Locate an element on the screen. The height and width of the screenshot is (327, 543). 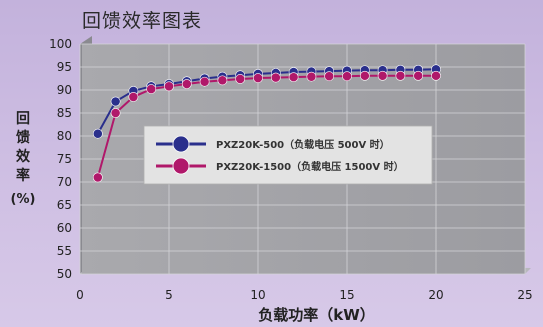
y-tick-label: 65 is located at coordinates (64, 205).